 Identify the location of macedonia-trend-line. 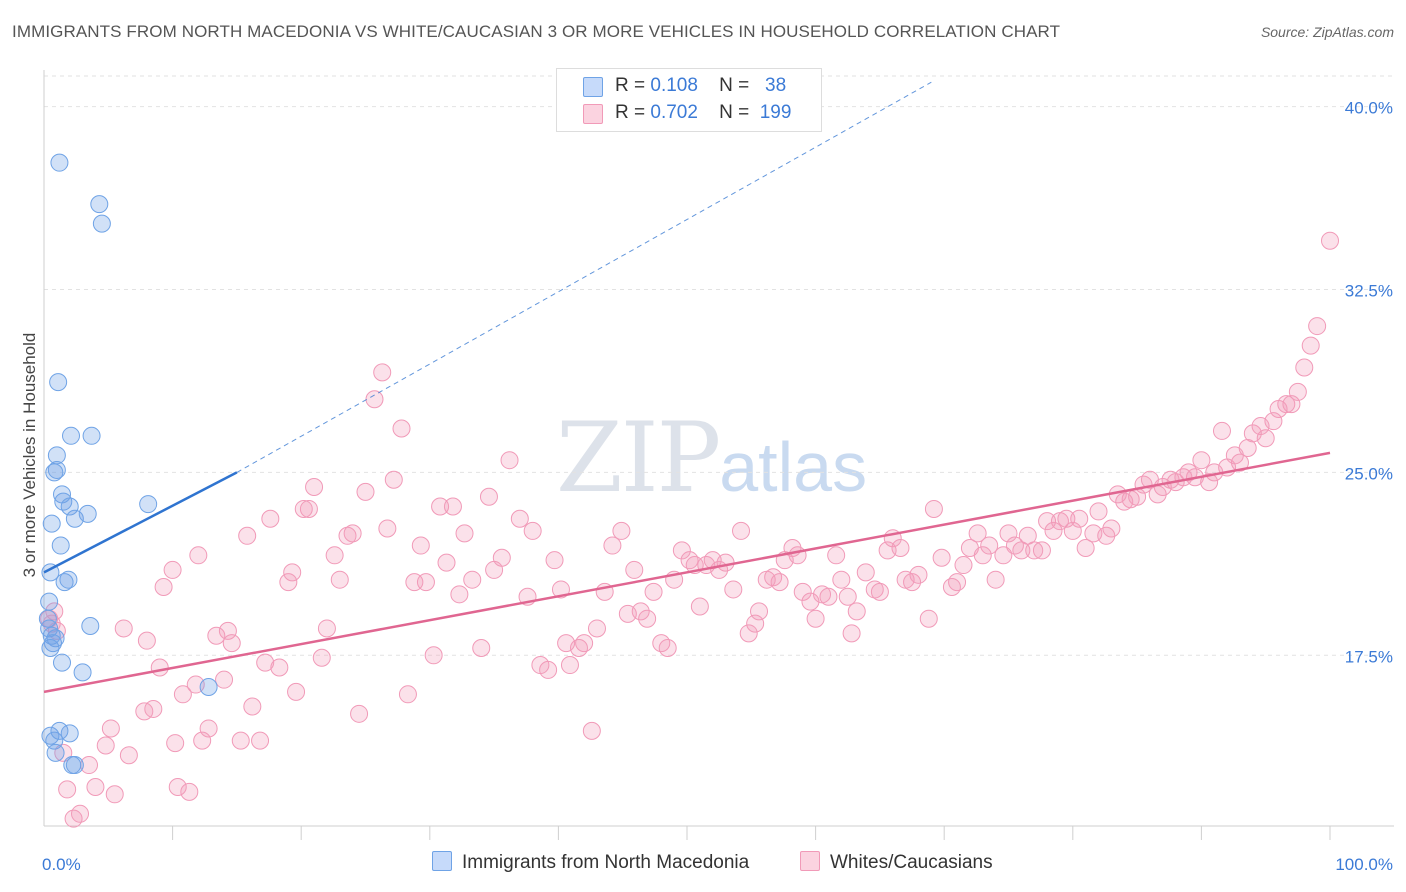
(140, 522).